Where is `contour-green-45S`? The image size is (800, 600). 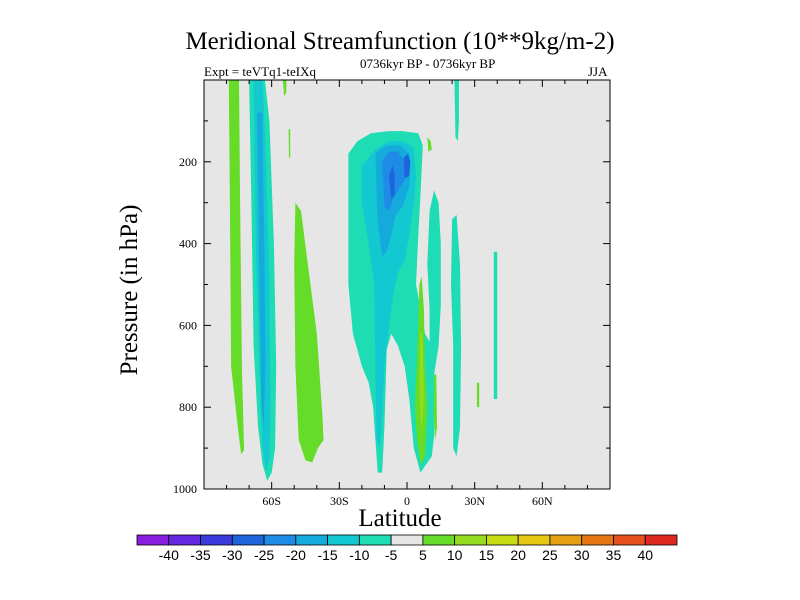 contour-green-45S is located at coordinates (309, 332).